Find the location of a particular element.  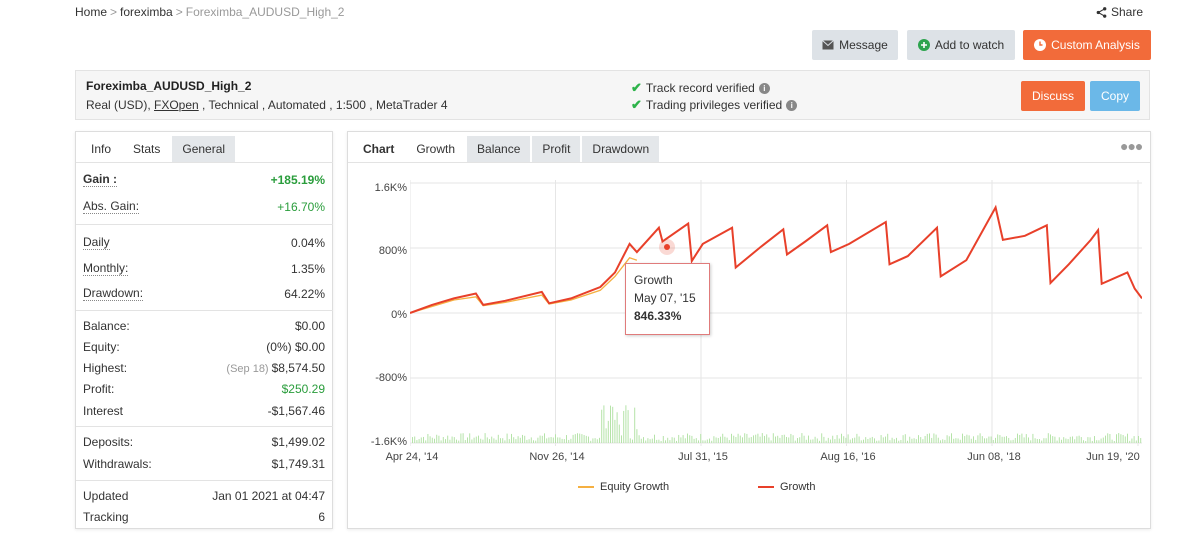

stat-label: Monthly: is located at coordinates (106, 268).